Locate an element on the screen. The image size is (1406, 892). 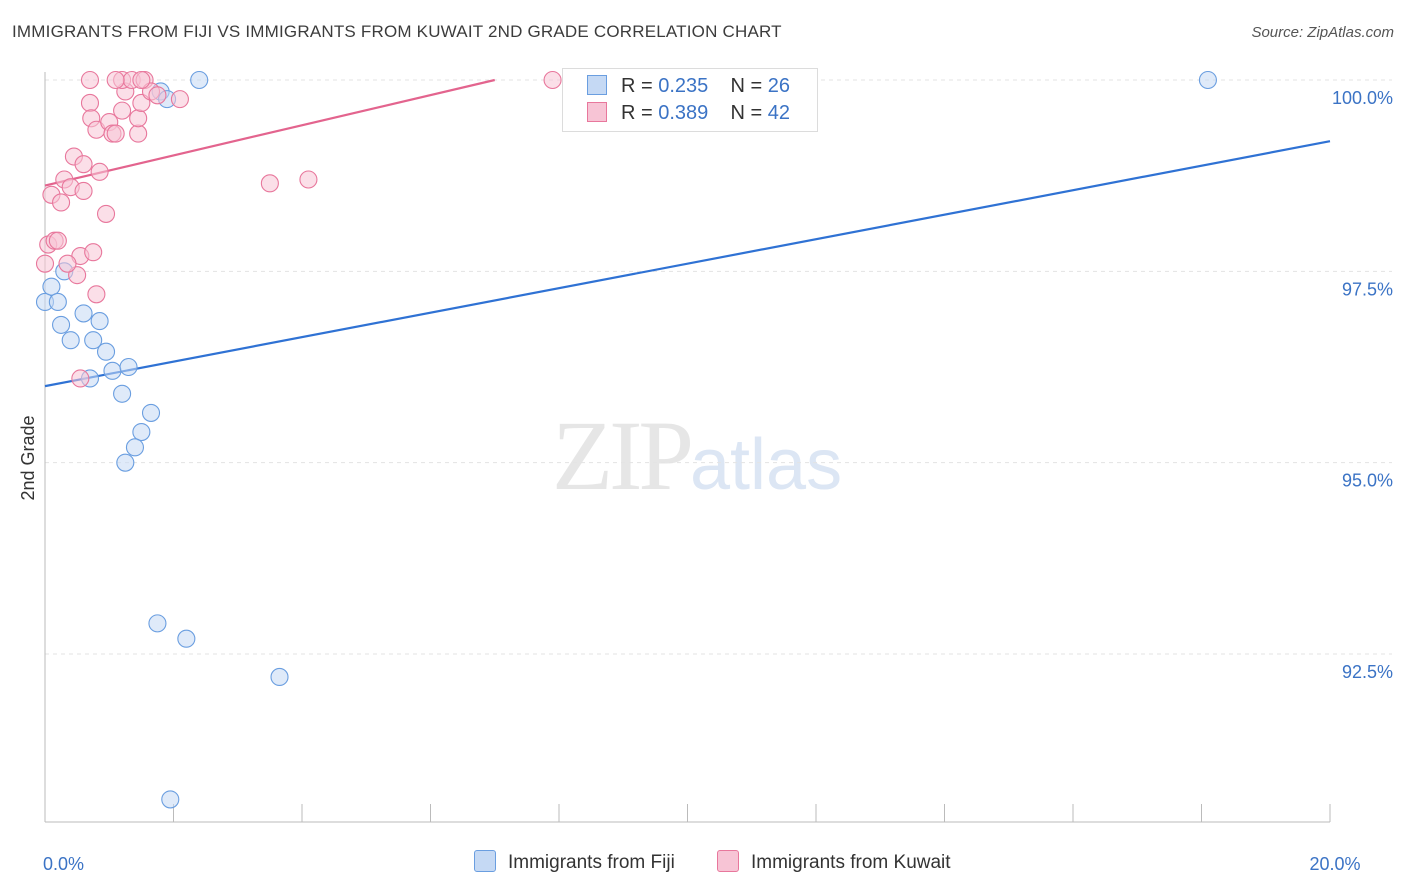
bottom-legend-kuwait-label: Immigrants from Kuwait is located at coordinates (851, 862).